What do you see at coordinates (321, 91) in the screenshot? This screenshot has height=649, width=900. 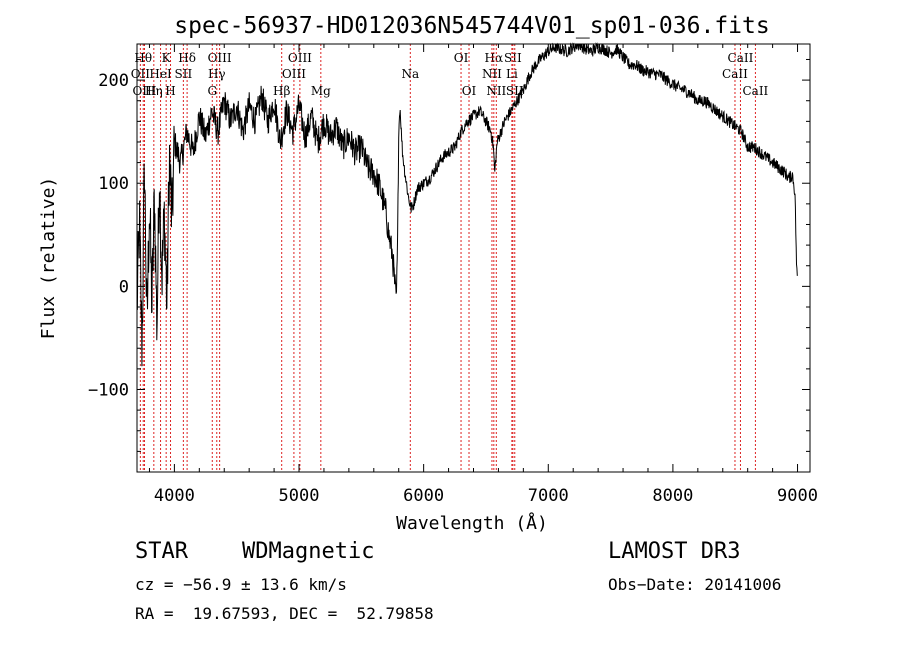 I see `emission-line-label-15: Mg` at bounding box center [321, 91].